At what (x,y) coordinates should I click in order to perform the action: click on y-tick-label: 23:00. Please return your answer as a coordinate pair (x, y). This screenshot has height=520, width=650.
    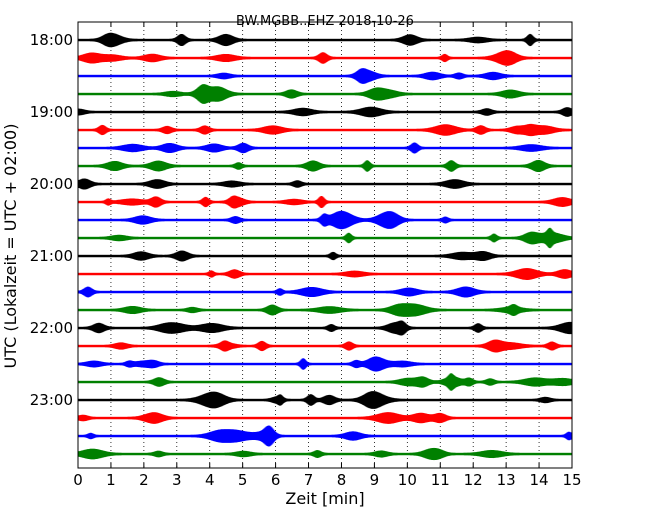
    Looking at the image, I should click on (51, 400).